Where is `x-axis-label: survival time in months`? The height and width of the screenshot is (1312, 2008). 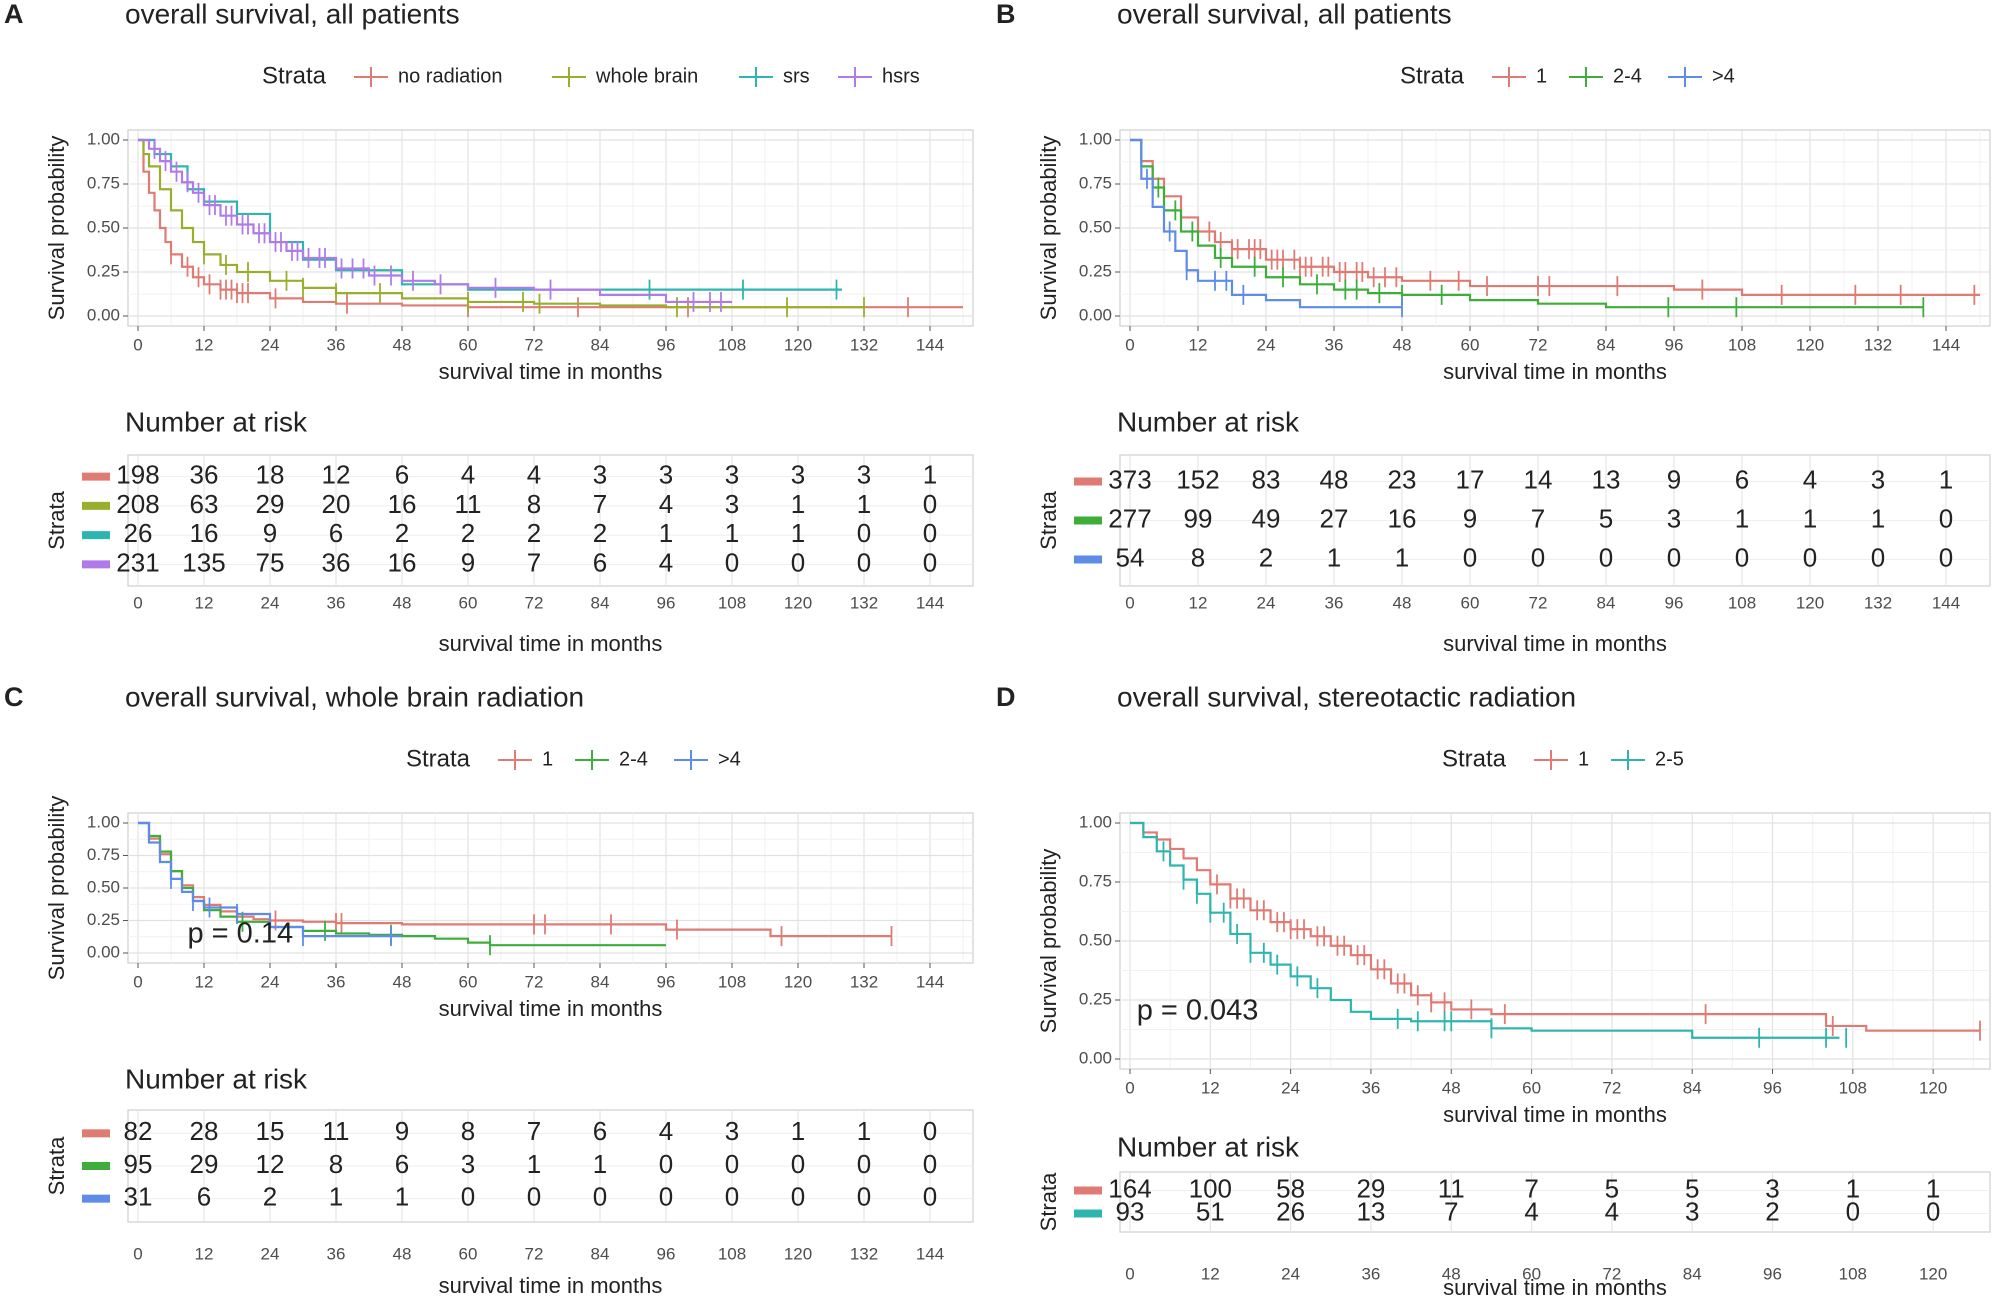 x-axis-label: survival time in months is located at coordinates (1555, 371).